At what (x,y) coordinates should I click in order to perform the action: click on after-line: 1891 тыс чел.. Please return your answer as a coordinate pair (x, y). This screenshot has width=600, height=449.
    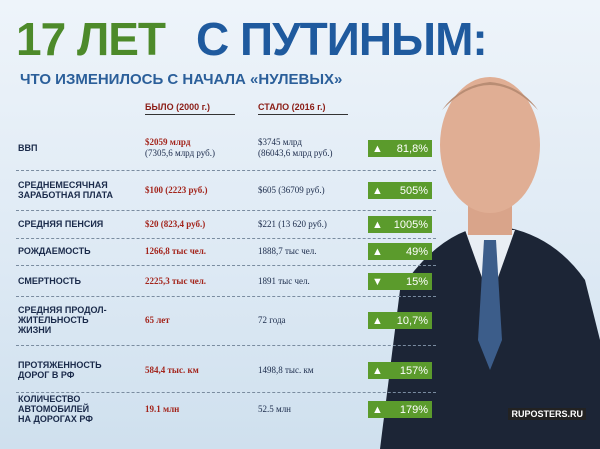
    Looking at the image, I should click on (284, 280).